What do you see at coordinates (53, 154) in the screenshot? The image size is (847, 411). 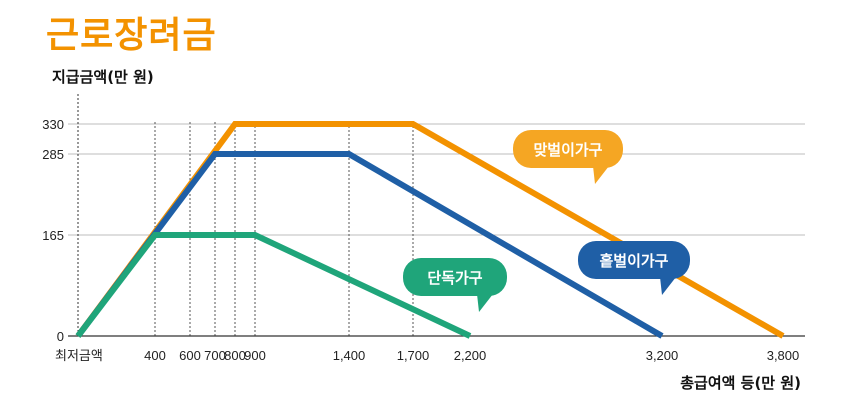 I see `y-tick-label-285: 285` at bounding box center [53, 154].